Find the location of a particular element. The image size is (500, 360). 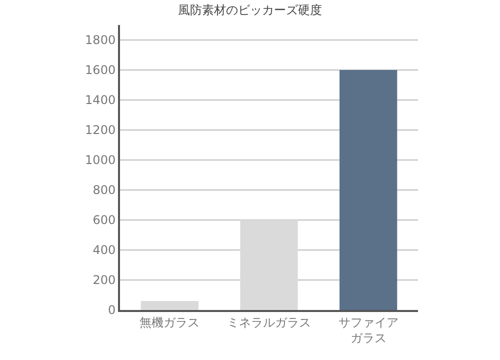

y-tick-label: 1600 is located at coordinates (100, 70).